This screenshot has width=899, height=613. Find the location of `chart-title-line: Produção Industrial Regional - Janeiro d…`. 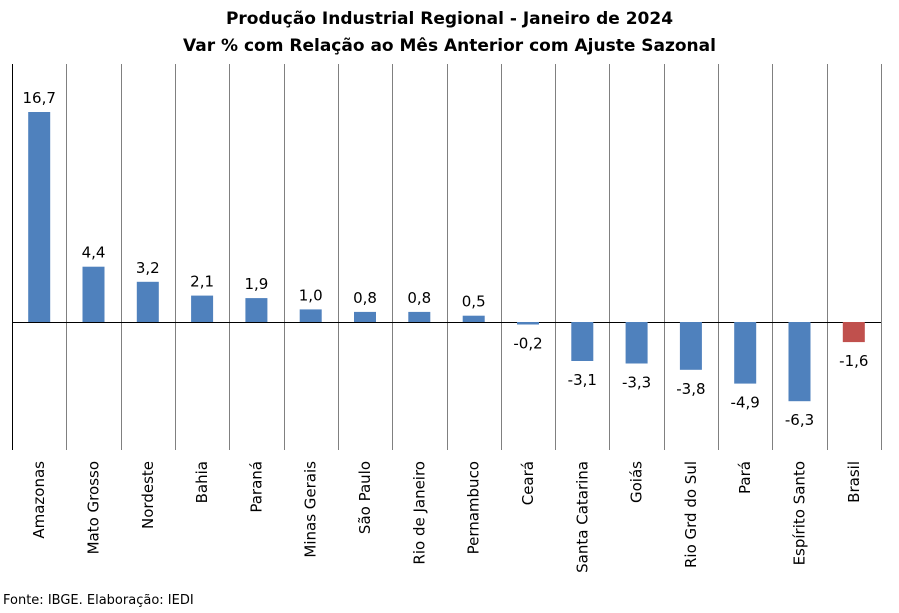

chart-title-line: Produção Industrial Regional - Janeiro d… is located at coordinates (449, 19).